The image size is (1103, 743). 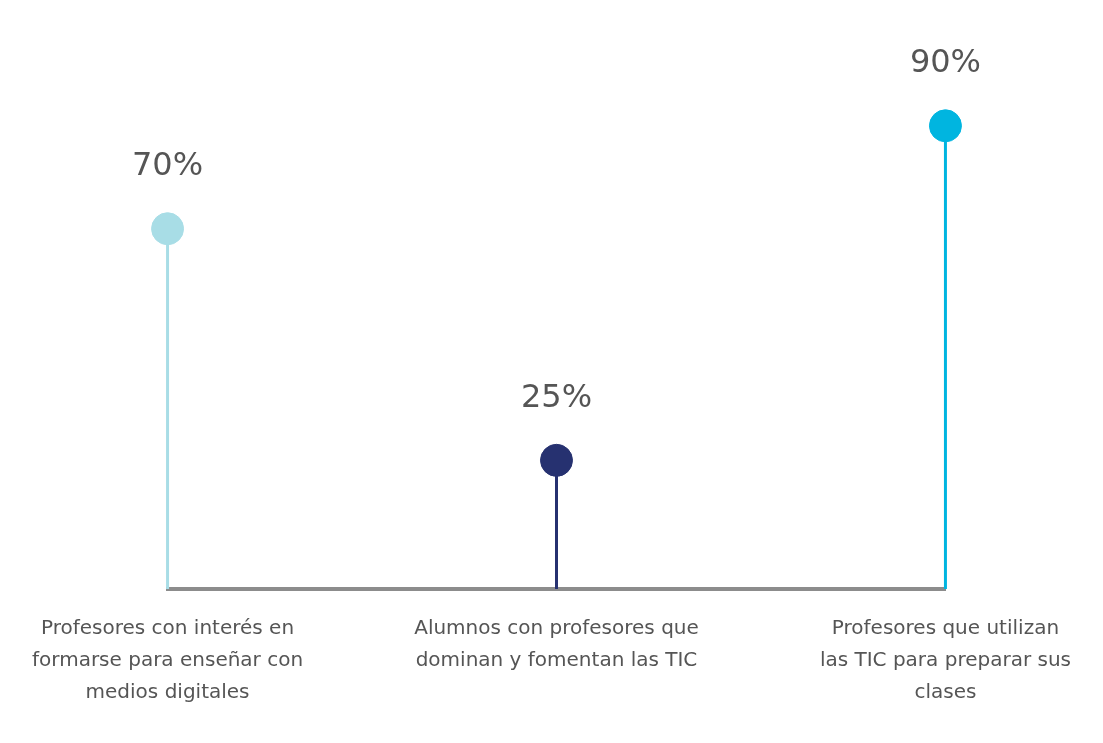 I want to click on x-tick-label: Profesores con interés en formarse para enseñar con medios digitales, so click(x=168, y=659).